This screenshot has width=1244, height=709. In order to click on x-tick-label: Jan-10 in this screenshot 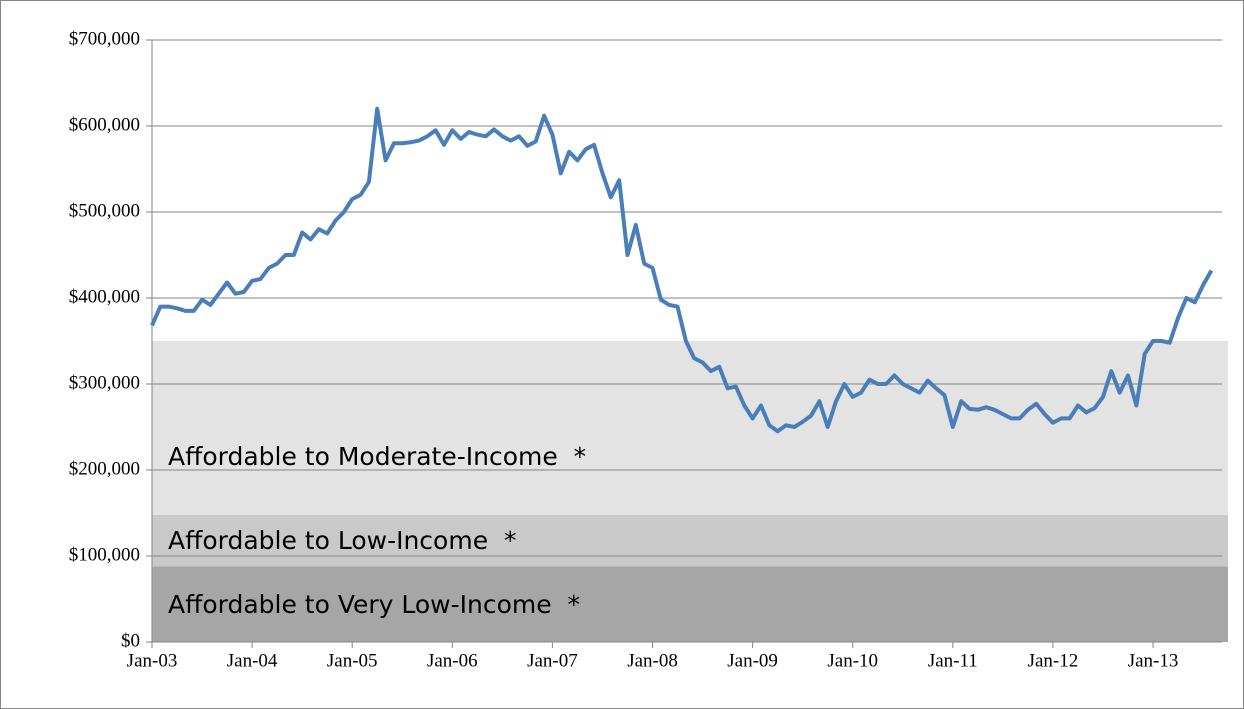, I will do `click(852, 660)`.